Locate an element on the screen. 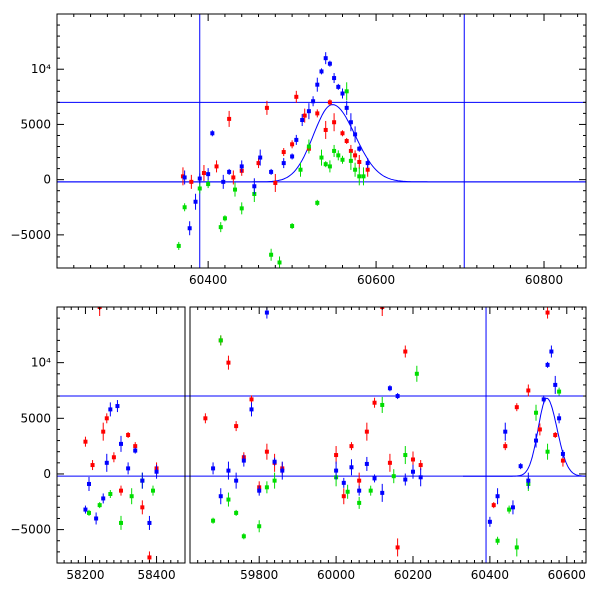 The height and width of the screenshot is (600, 600). x-tick-label: 60200 is located at coordinates (413, 575).